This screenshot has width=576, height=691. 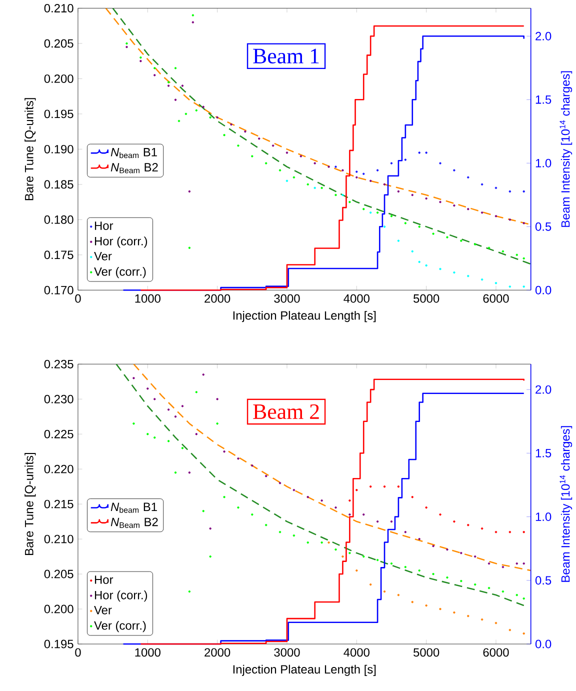 What do you see at coordinates (59, 434) in the screenshot?
I see `y-tick-label: 0.225` at bounding box center [59, 434].